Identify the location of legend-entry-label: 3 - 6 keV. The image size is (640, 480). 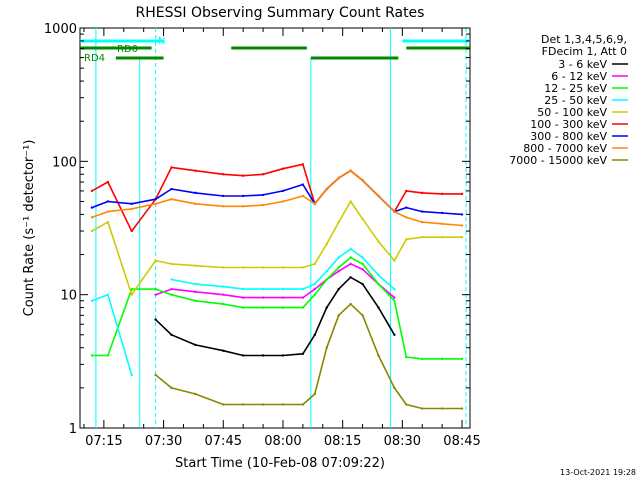
(582, 64).